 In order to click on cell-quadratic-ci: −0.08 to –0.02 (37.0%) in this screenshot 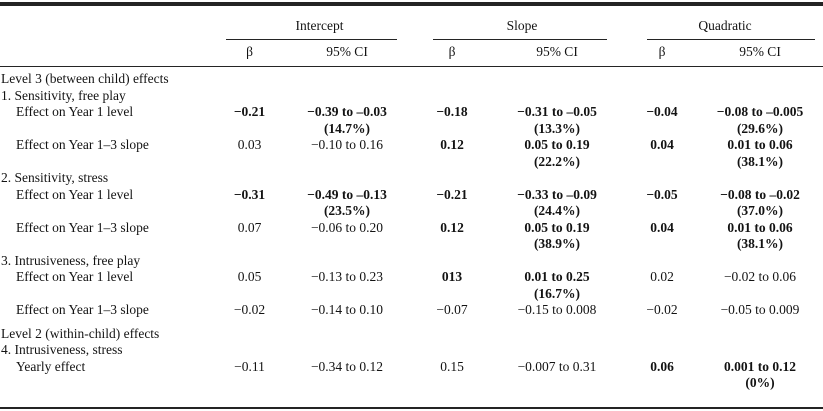, I will do `click(760, 203)`.